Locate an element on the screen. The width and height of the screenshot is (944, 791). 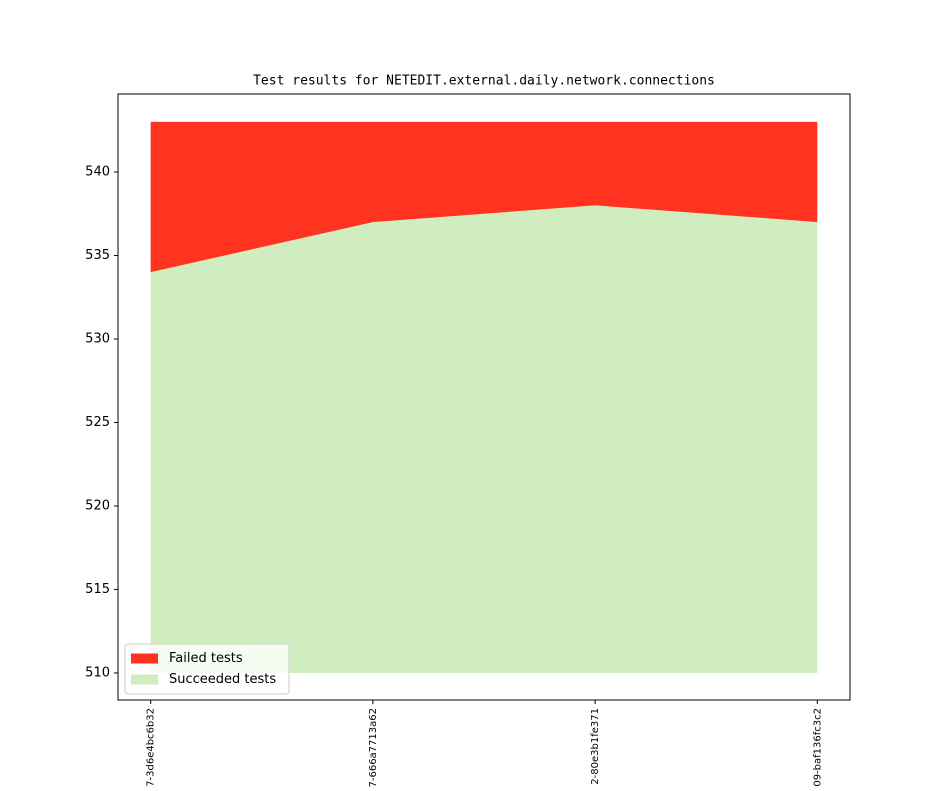
y-tick-label: 510 is located at coordinates (97, 672).